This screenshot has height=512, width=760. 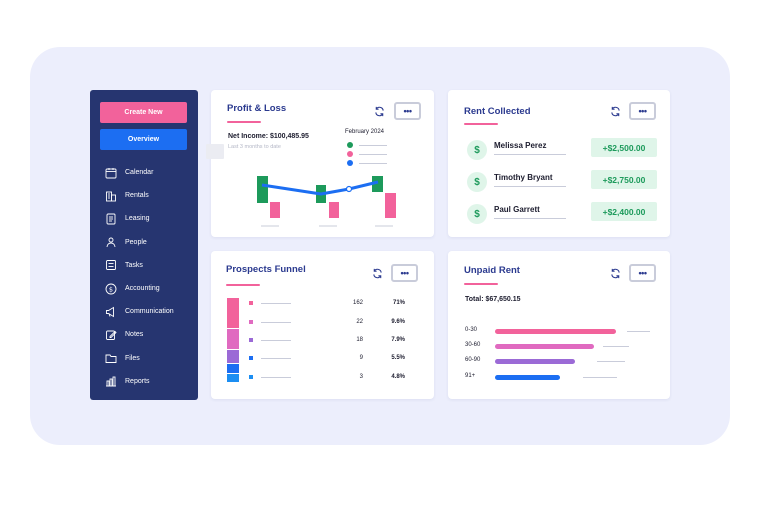 What do you see at coordinates (111, 173) in the screenshot?
I see `calendar-icon` at bounding box center [111, 173].